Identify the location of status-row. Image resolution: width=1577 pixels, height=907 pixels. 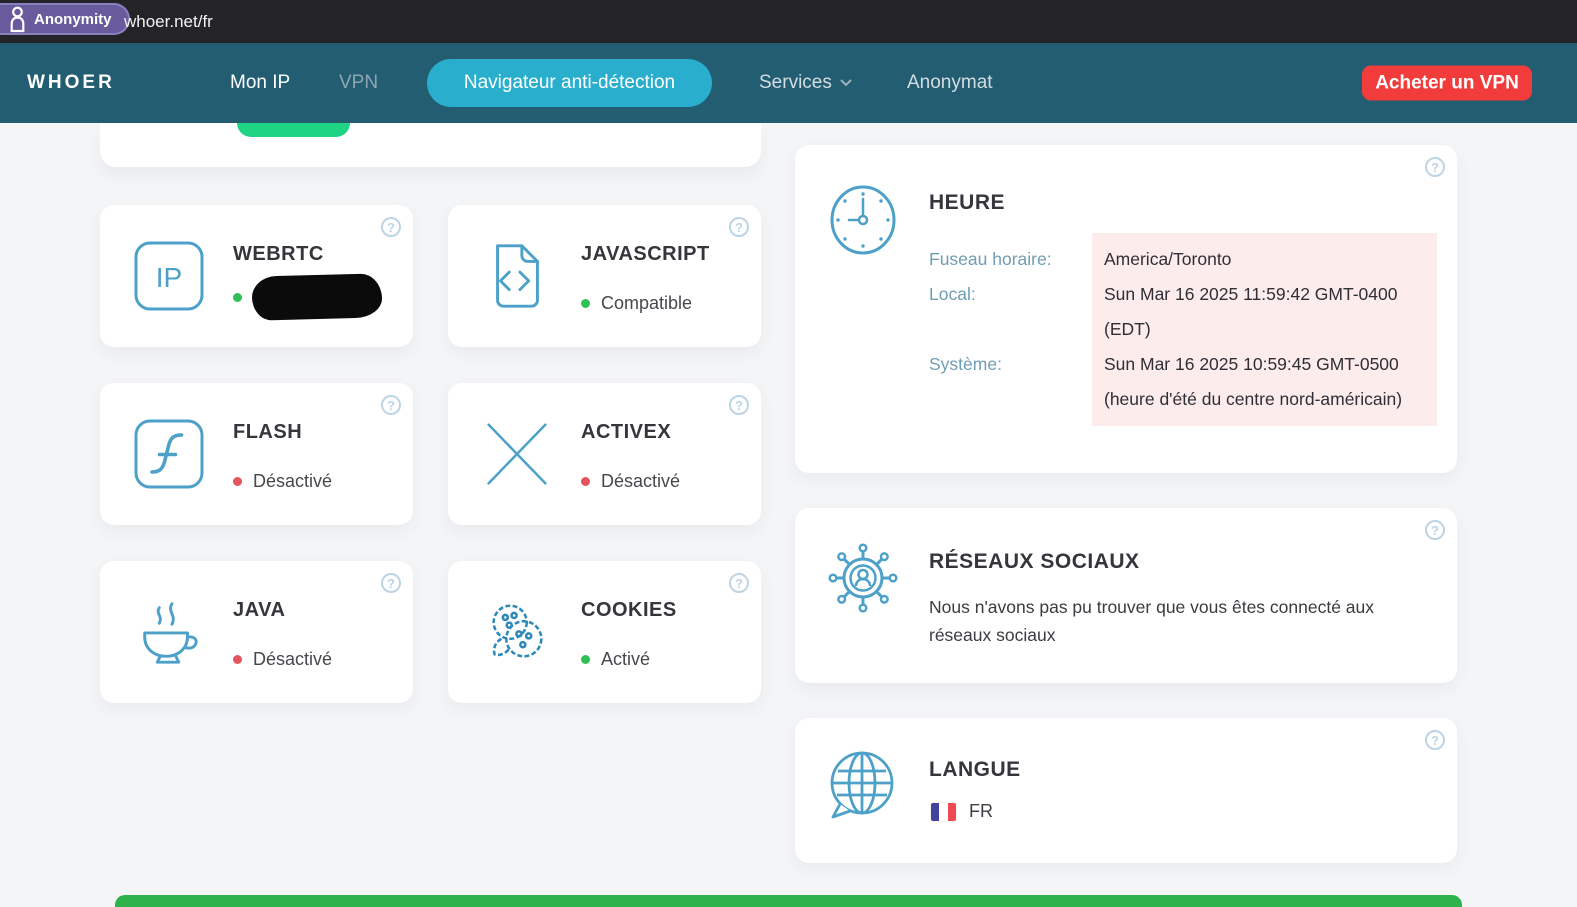
(237, 297).